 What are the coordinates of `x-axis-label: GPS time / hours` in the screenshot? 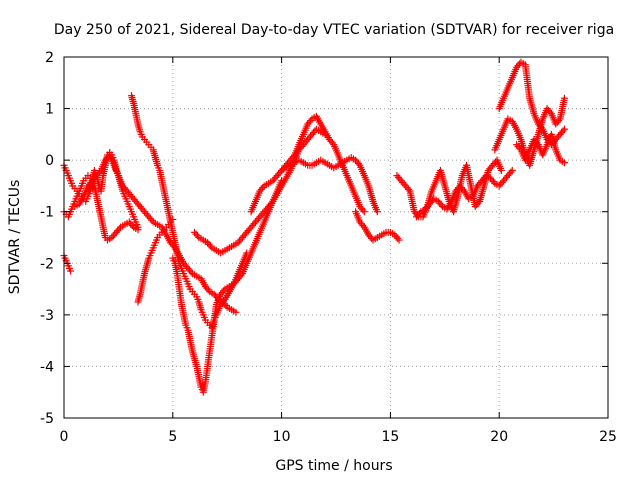 It's located at (333, 466).